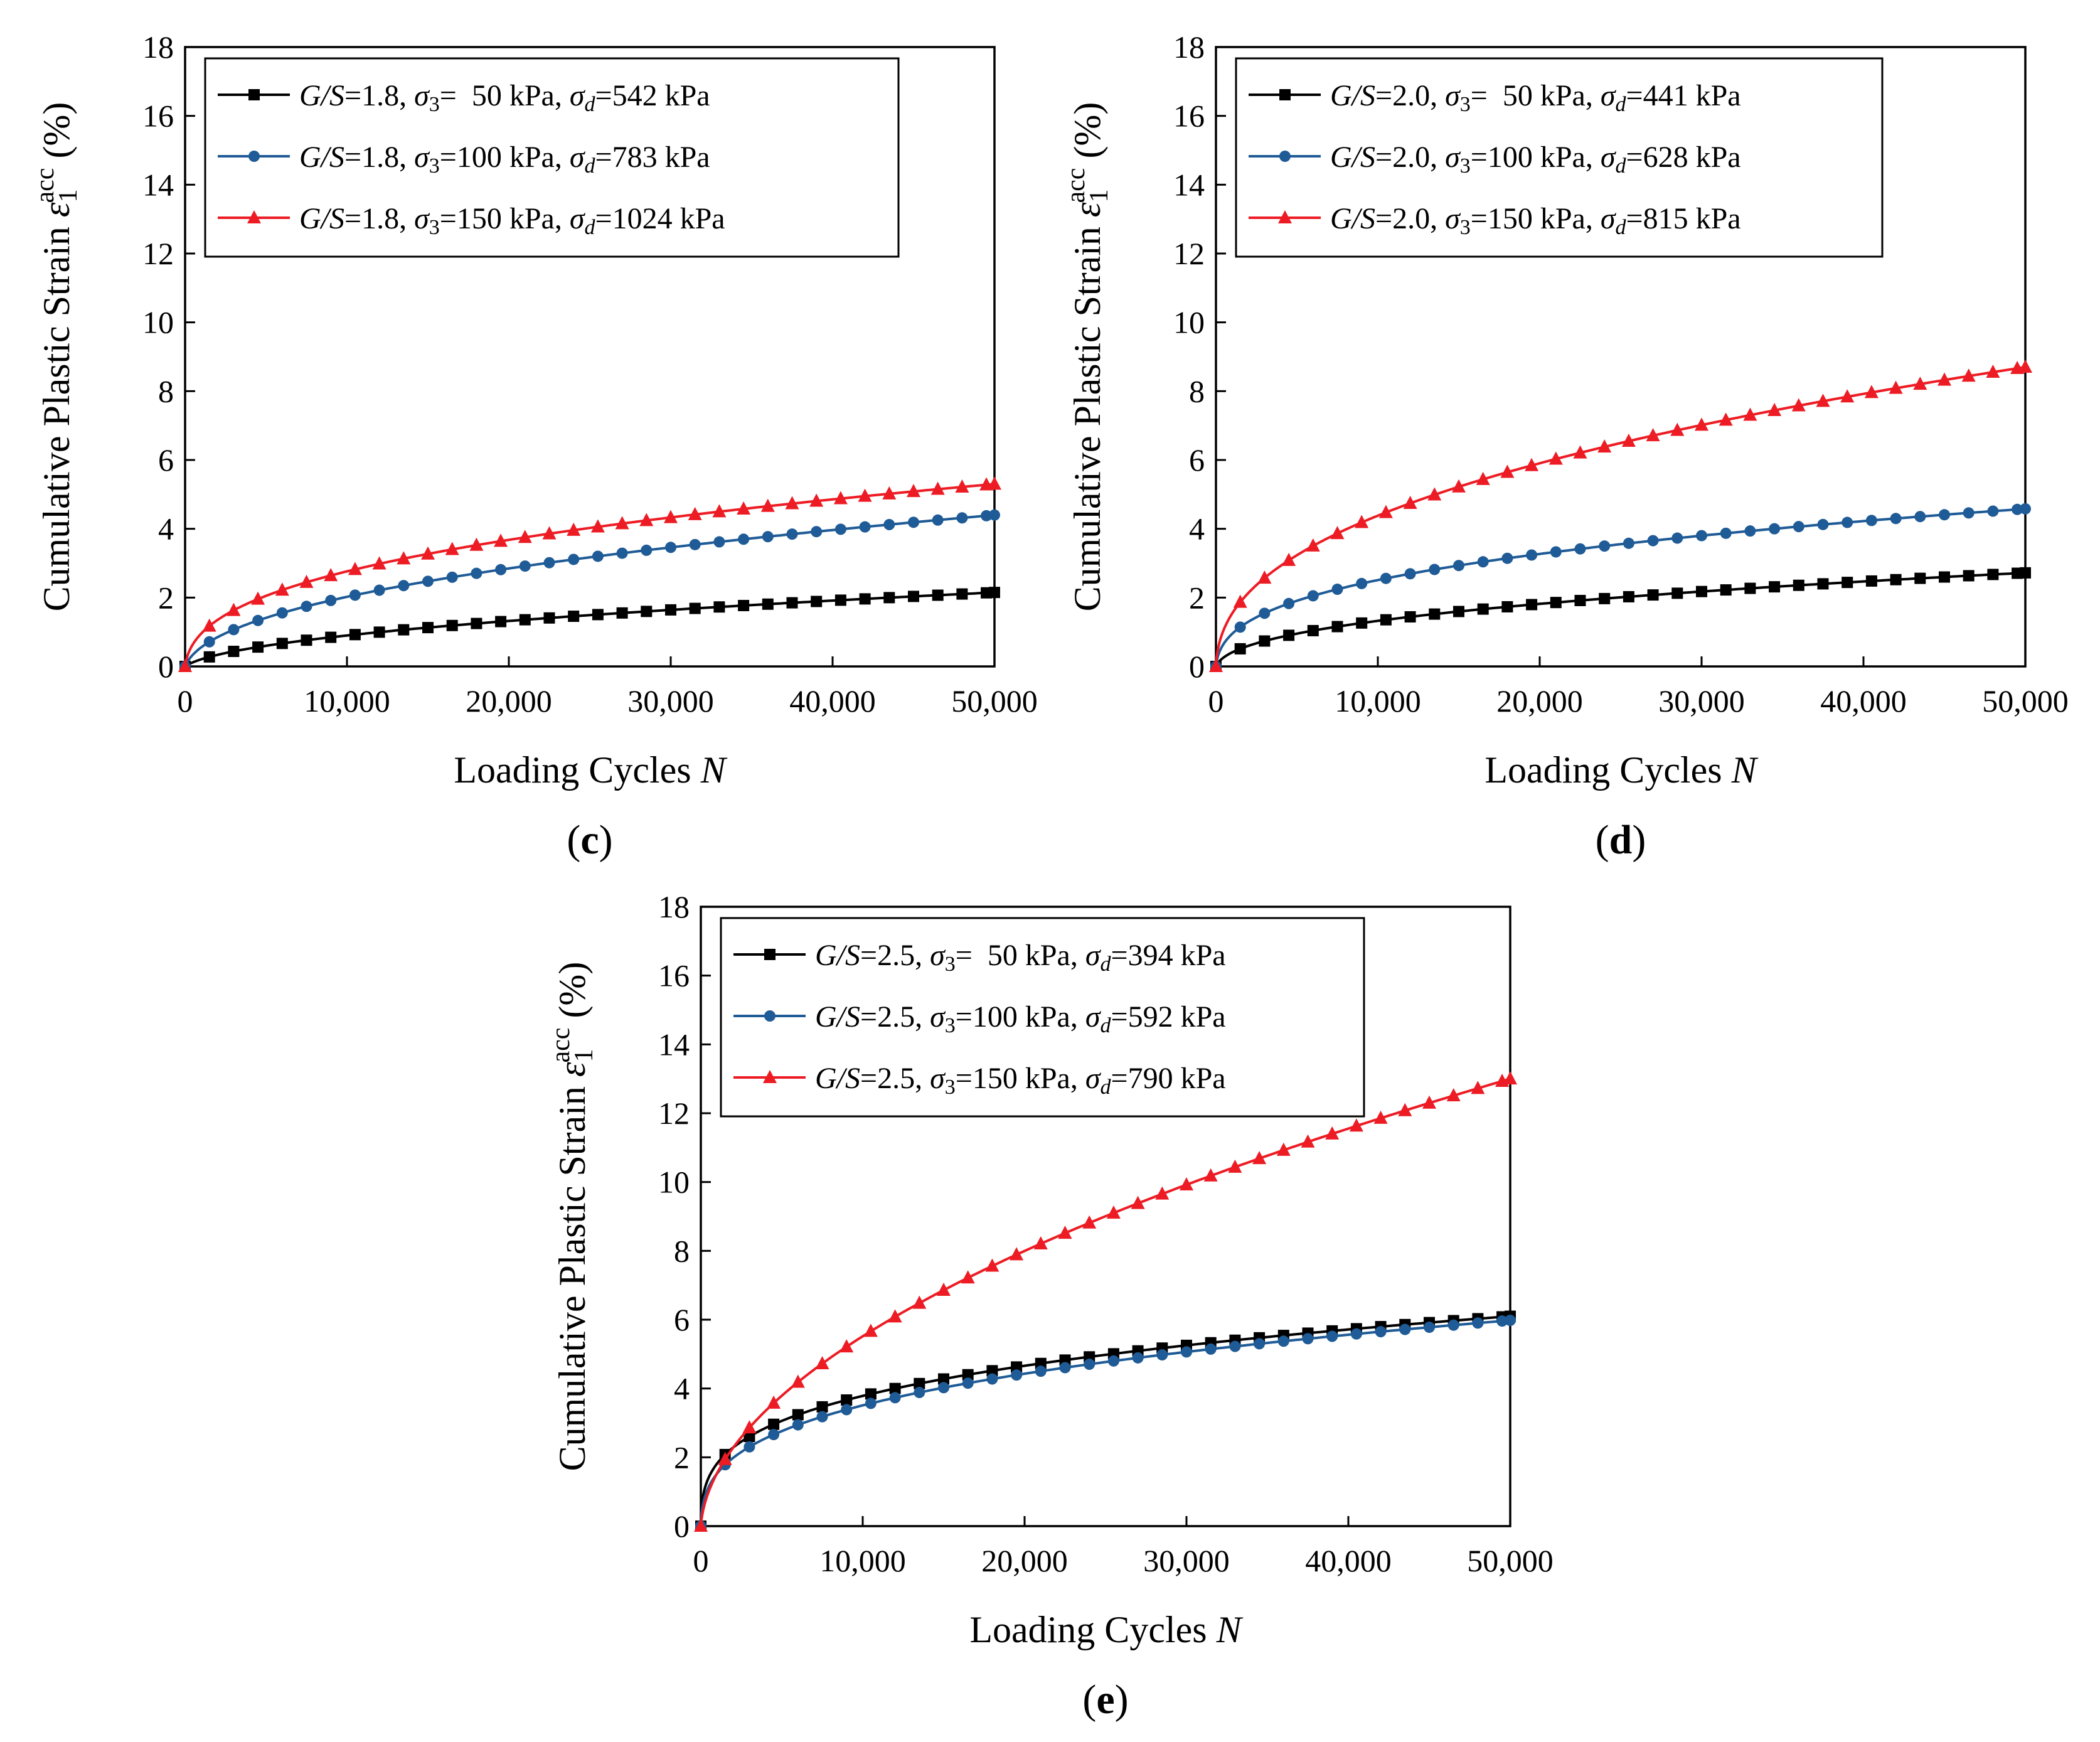 This screenshot has height=1742, width=2100. Describe the element at coordinates (1559, 157) in the screenshot. I see `legend-box` at that location.